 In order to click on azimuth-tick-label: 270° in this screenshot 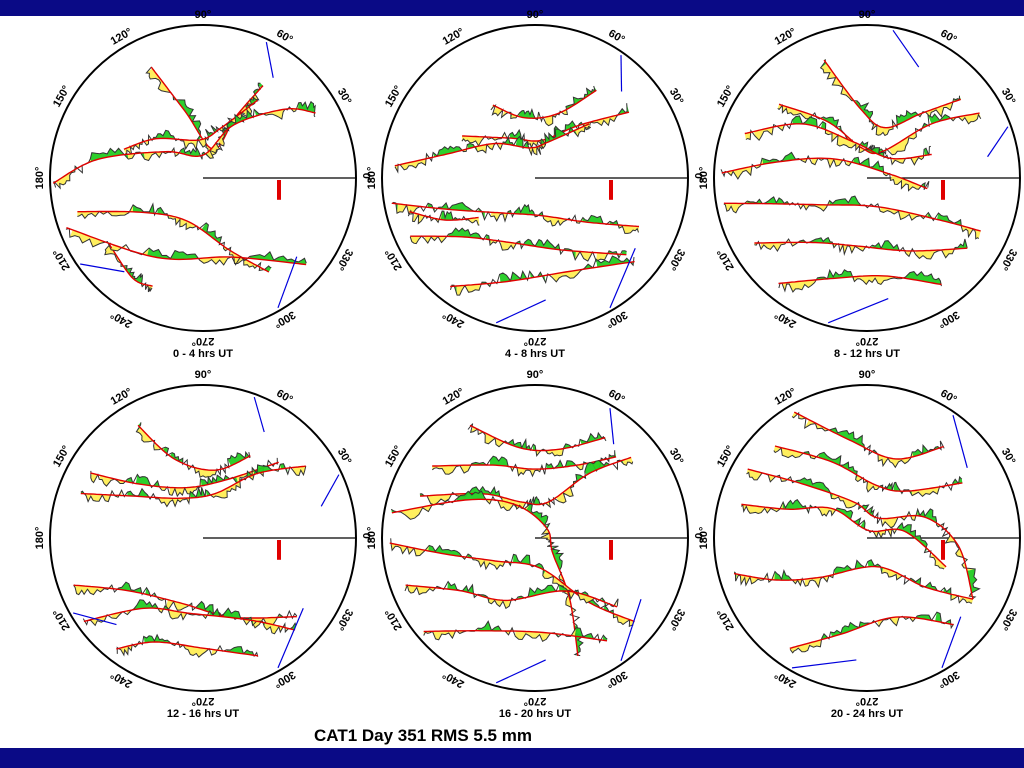, I will do `click(203, 341)`.